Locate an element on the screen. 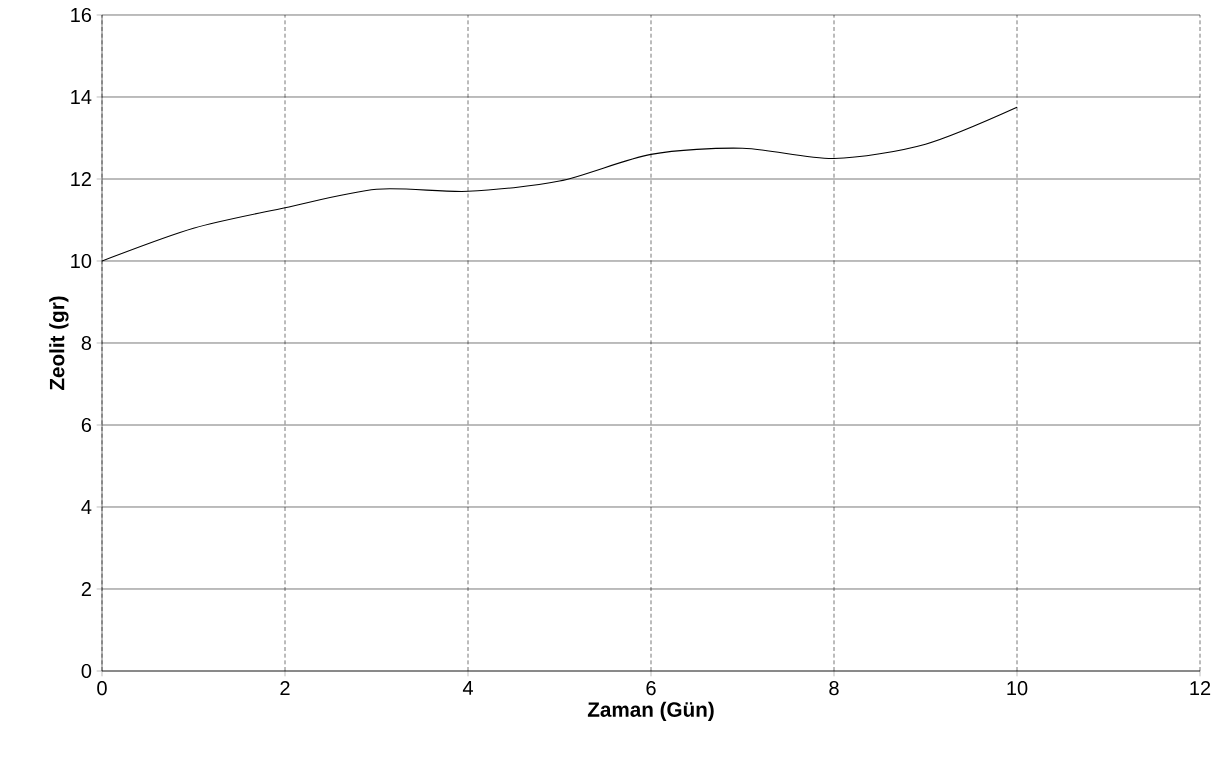 The height and width of the screenshot is (776, 1225). x-tick-label: 2 is located at coordinates (285, 688).